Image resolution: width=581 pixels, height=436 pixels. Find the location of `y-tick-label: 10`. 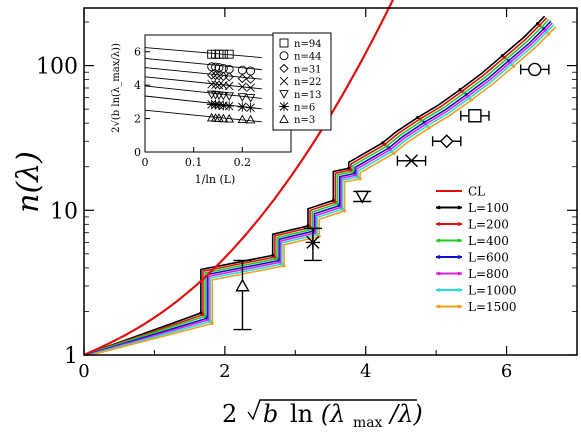

y-tick-label: 10 is located at coordinates (64, 211).